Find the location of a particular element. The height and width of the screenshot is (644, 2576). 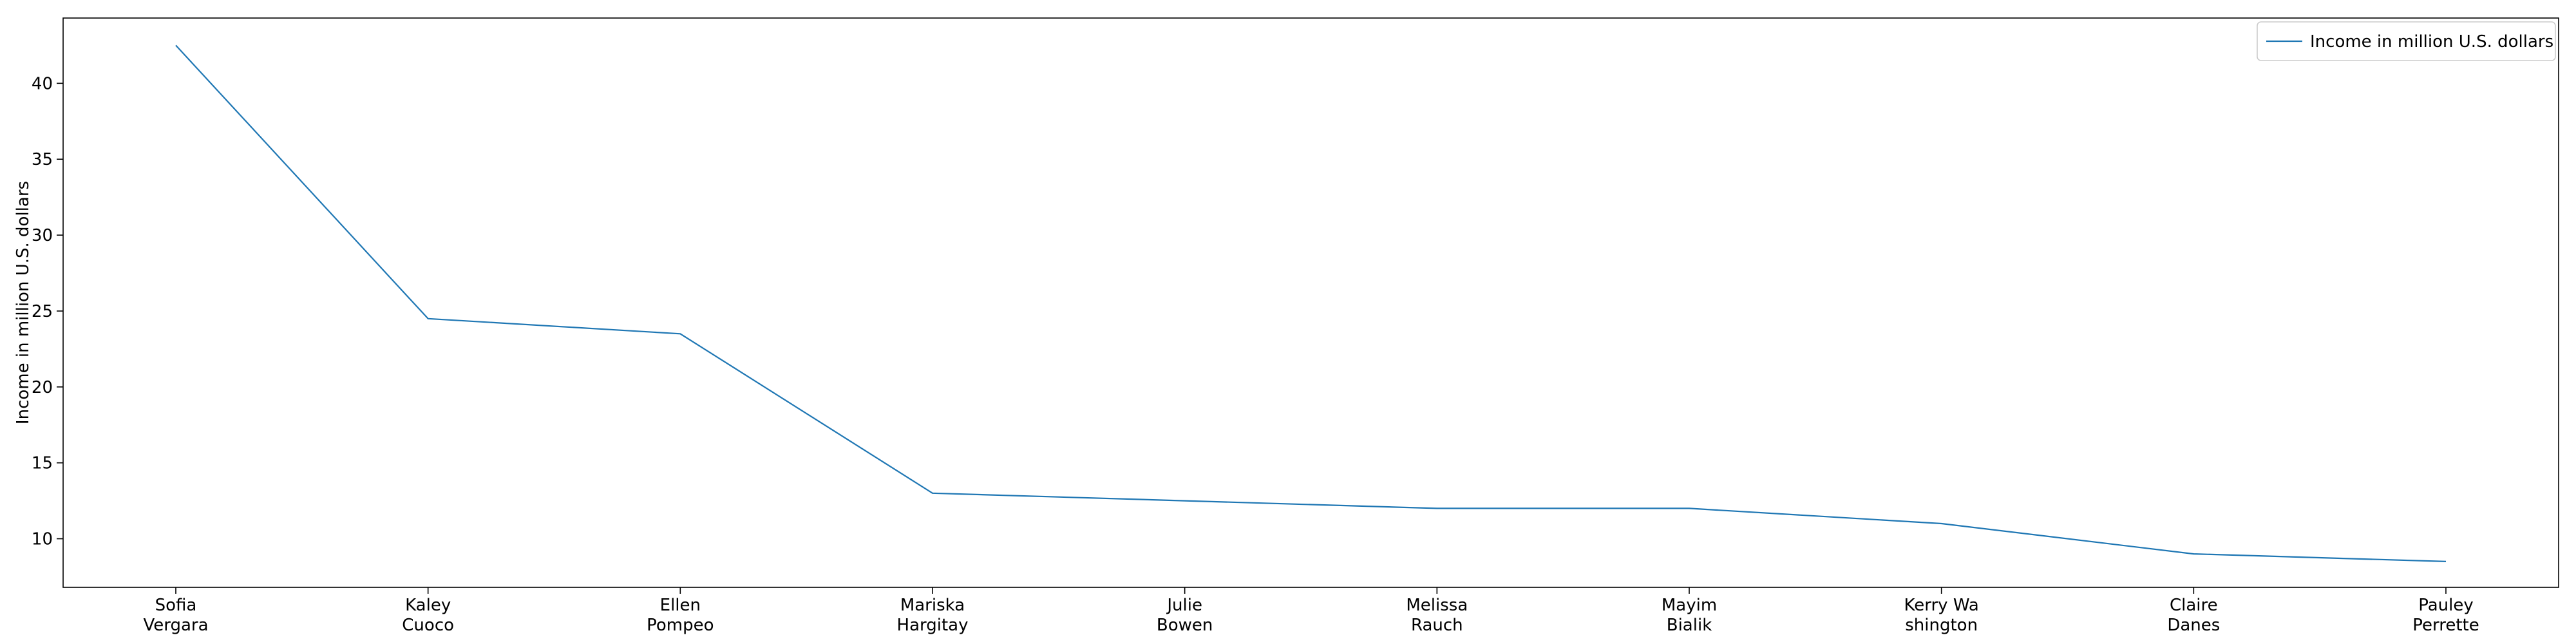

legend-box is located at coordinates (2406, 41).